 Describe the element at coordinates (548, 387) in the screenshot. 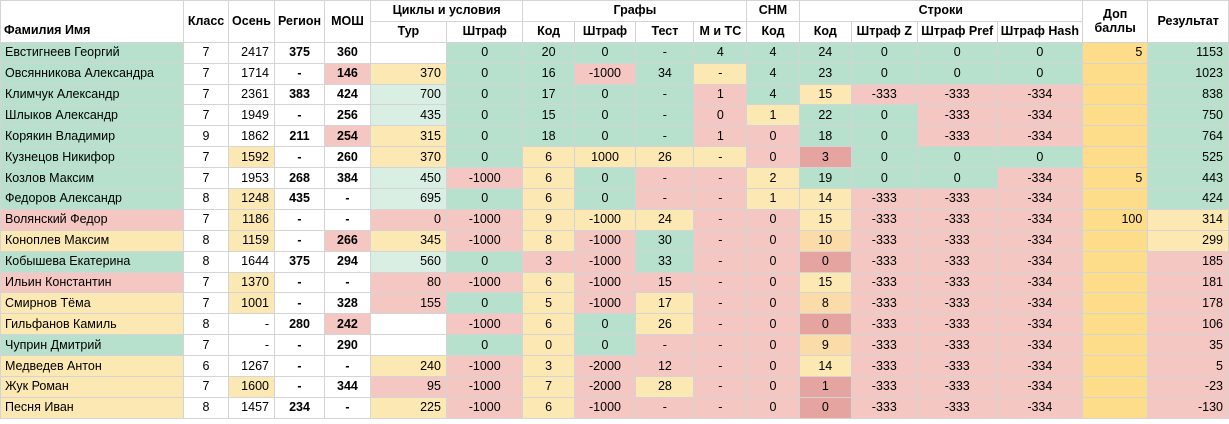

I see `cell-graphs-code: 7` at that location.